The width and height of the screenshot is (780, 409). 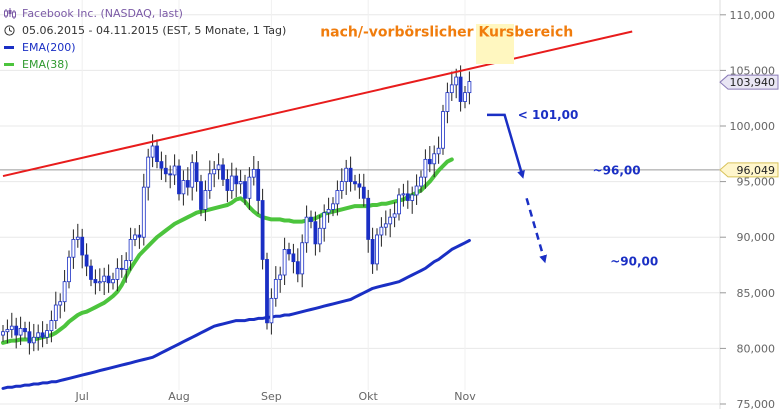 What do you see at coordinates (548, 115) in the screenshot?
I see `target-label: < 101,00` at bounding box center [548, 115].